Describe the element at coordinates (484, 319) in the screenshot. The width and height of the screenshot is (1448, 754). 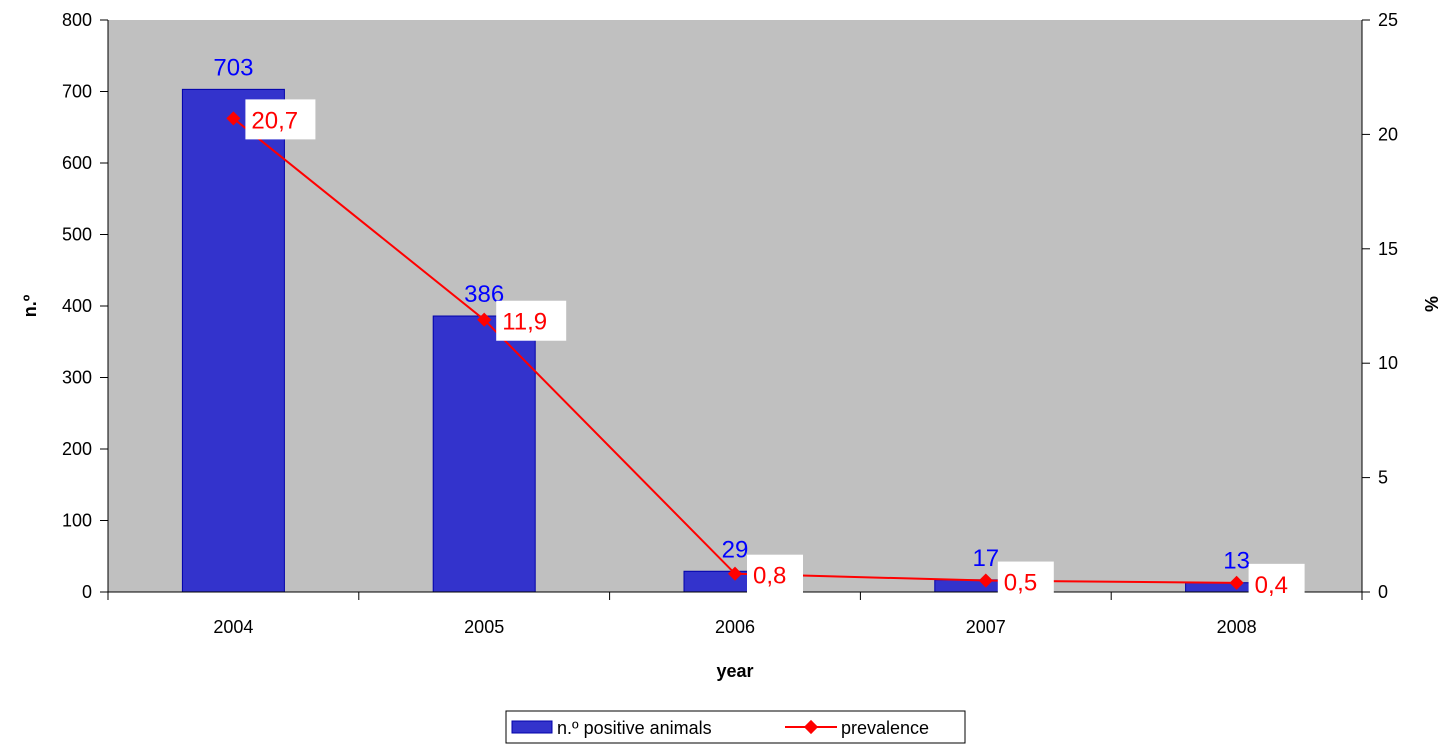
I see `prevalence-marker-2005` at that location.